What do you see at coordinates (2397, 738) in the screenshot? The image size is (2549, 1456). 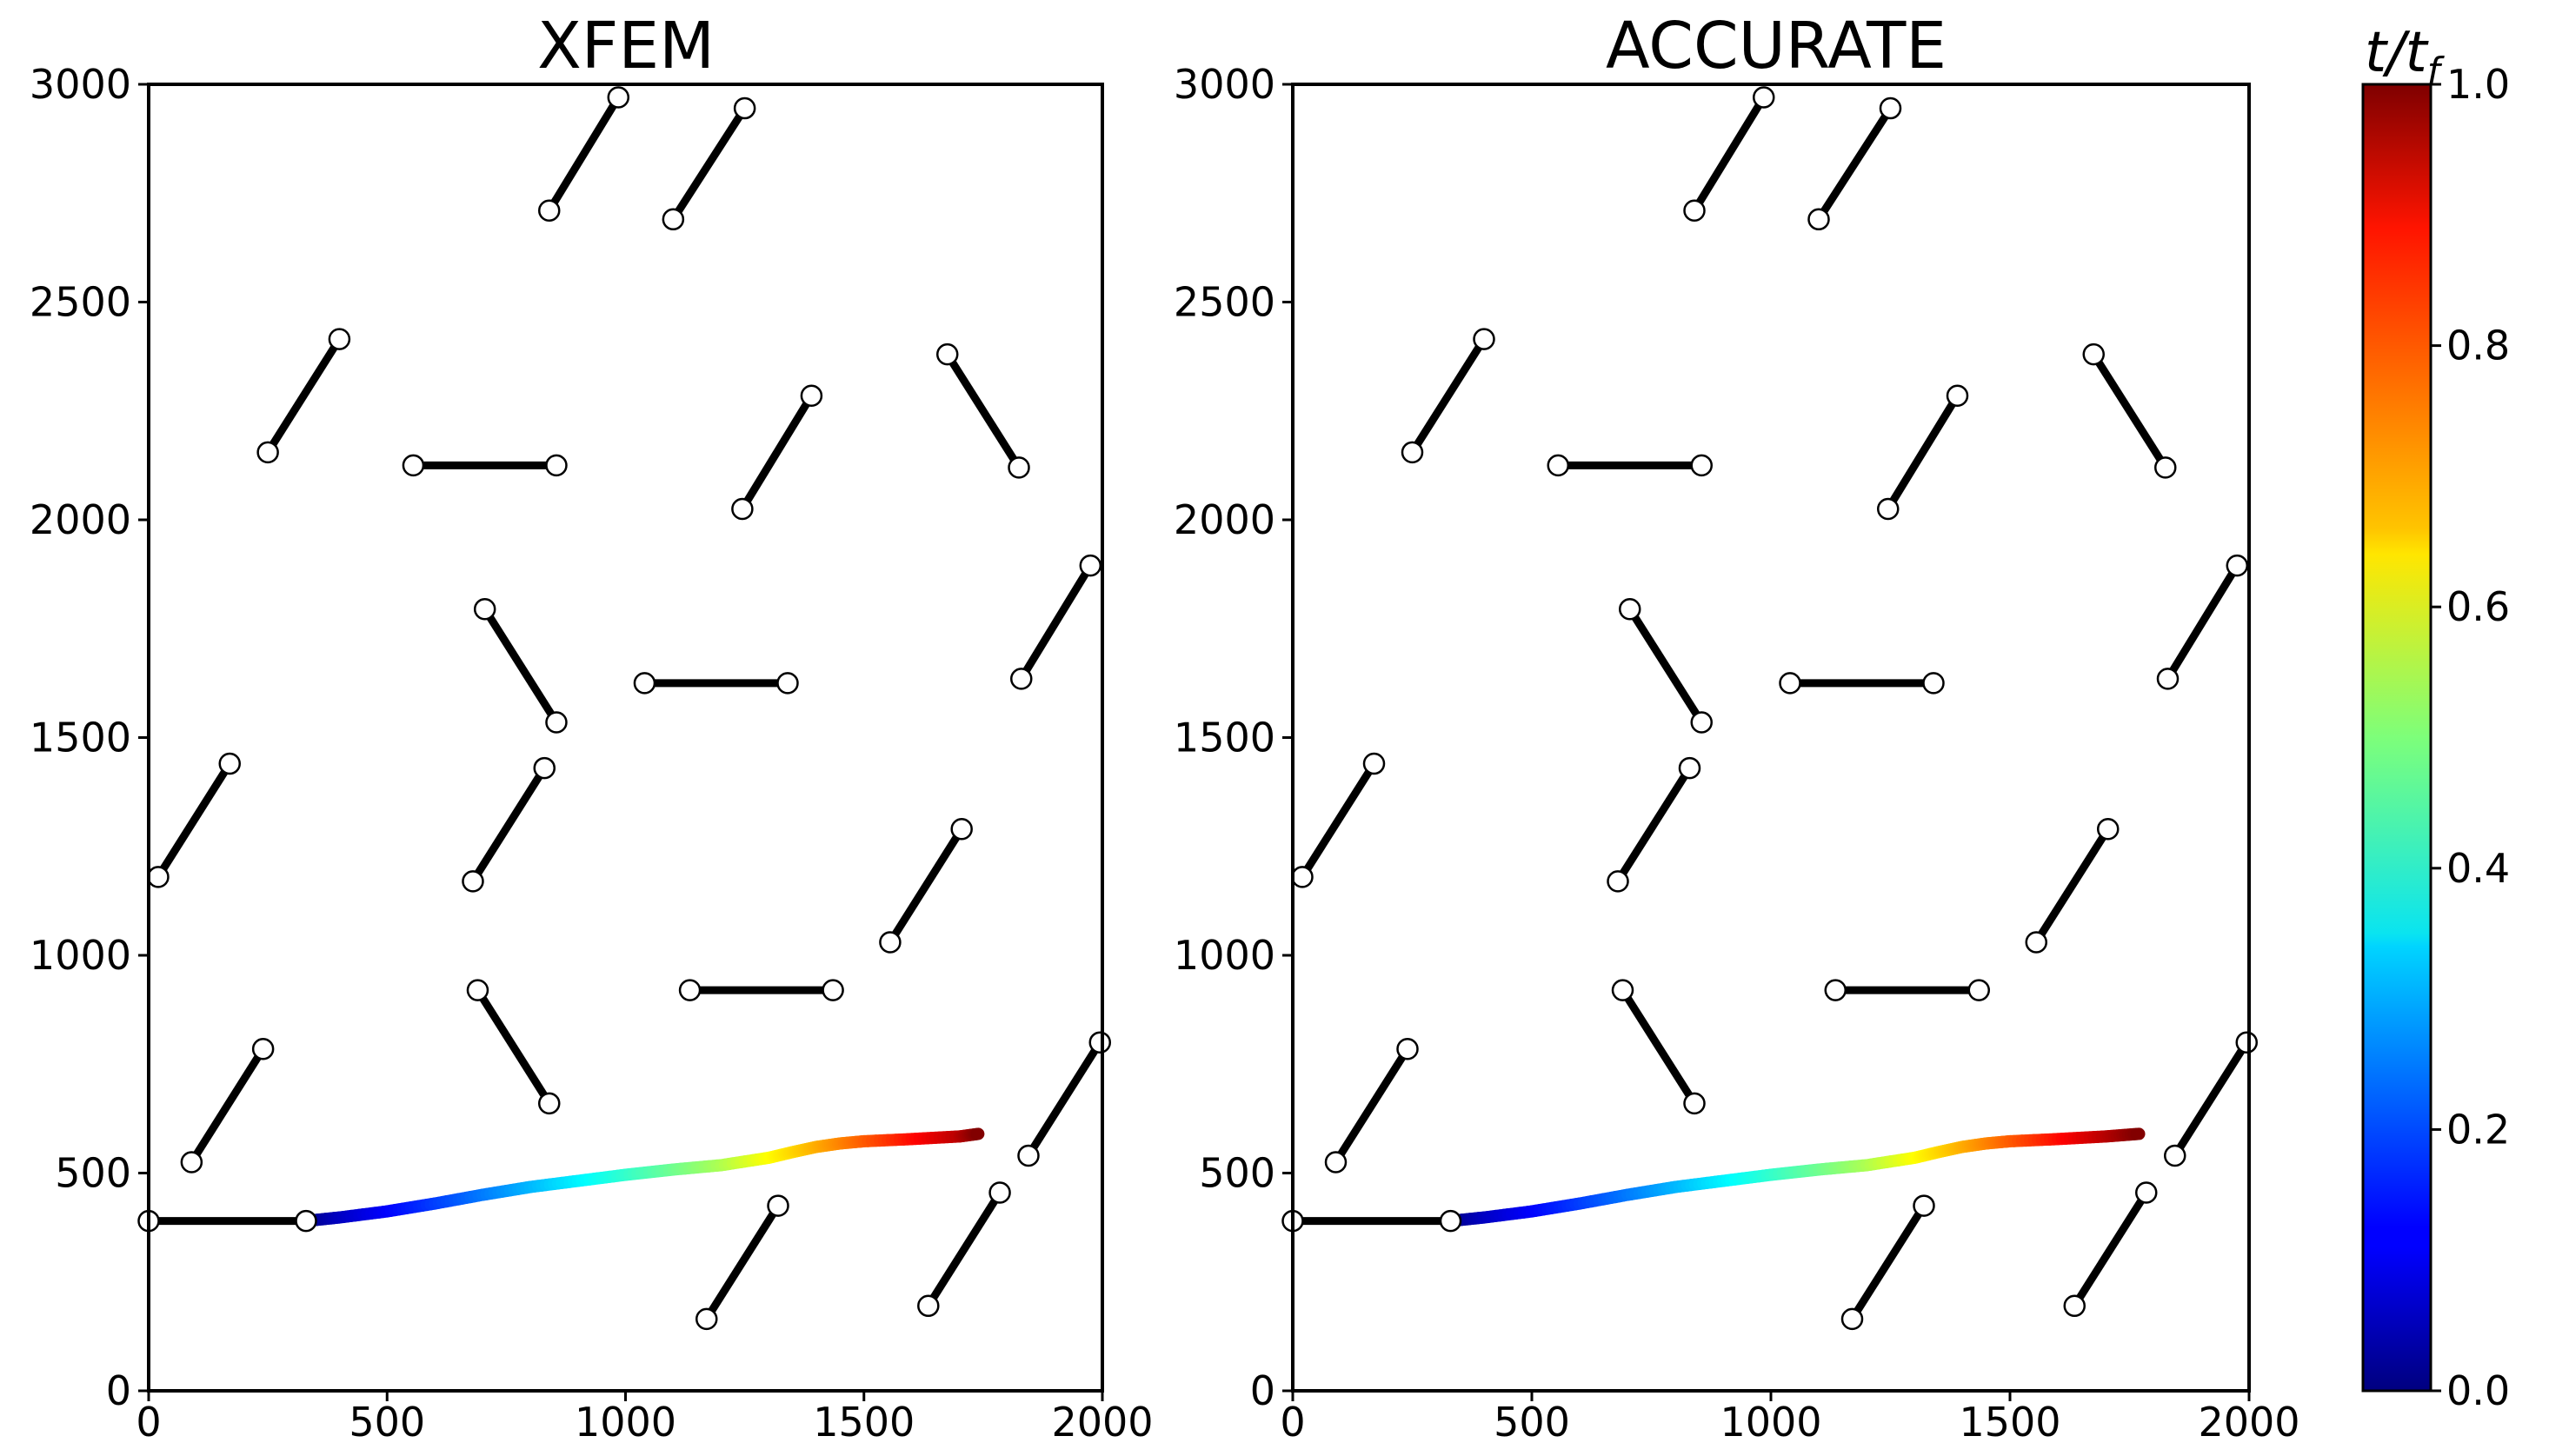 I see `colorbar-gradient` at bounding box center [2397, 738].